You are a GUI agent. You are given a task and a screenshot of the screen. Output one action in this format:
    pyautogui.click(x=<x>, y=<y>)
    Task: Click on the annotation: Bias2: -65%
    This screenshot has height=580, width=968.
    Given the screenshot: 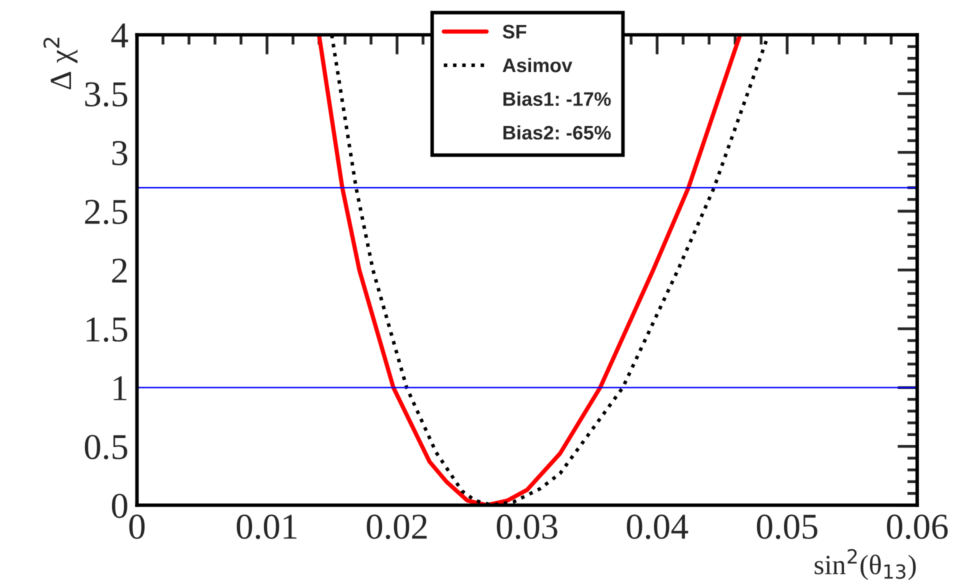 What is the action you would take?
    pyautogui.click(x=557, y=132)
    